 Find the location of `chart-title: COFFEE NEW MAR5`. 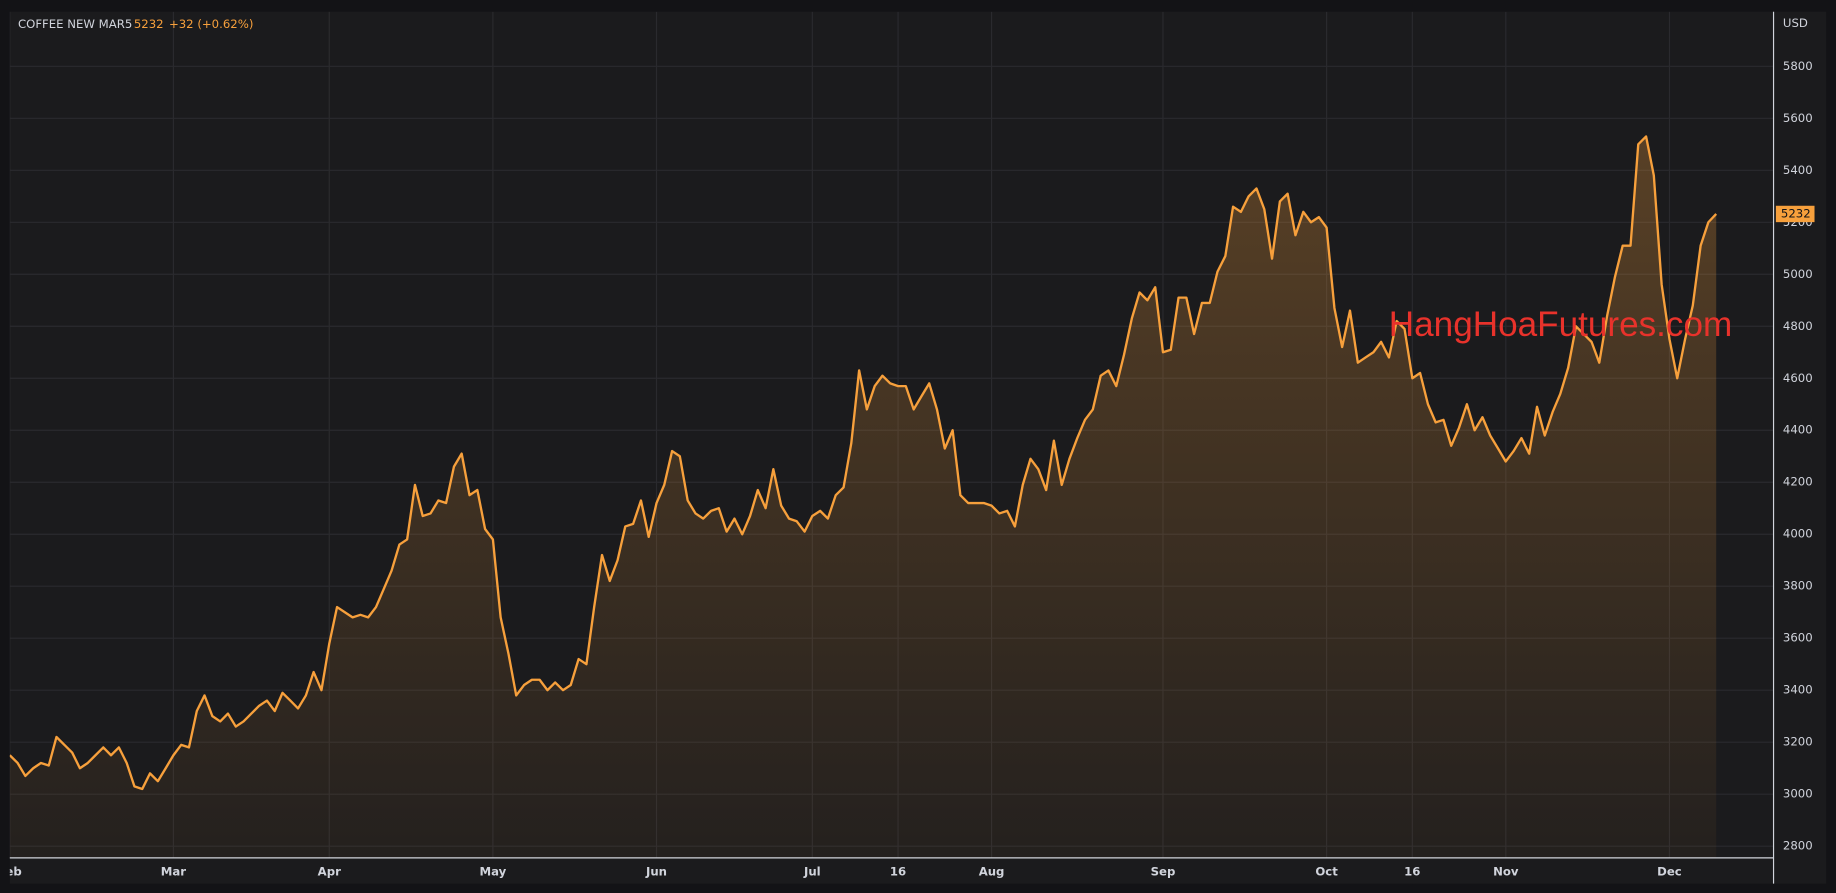

chart-title: COFFEE NEW MAR5 is located at coordinates (75, 24).